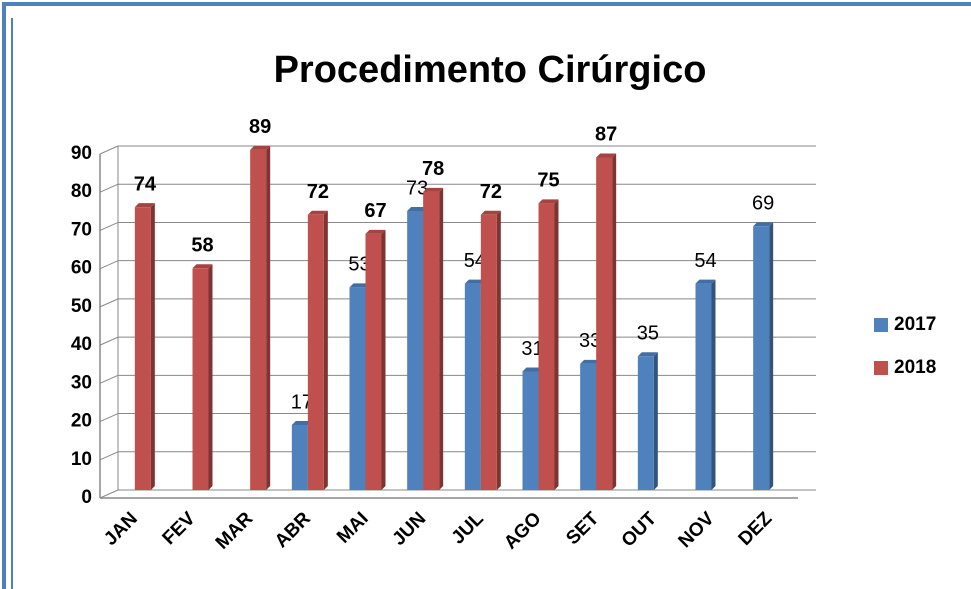 The image size is (971, 589). What do you see at coordinates (648, 334) in the screenshot?
I see `data-label: 35` at bounding box center [648, 334].